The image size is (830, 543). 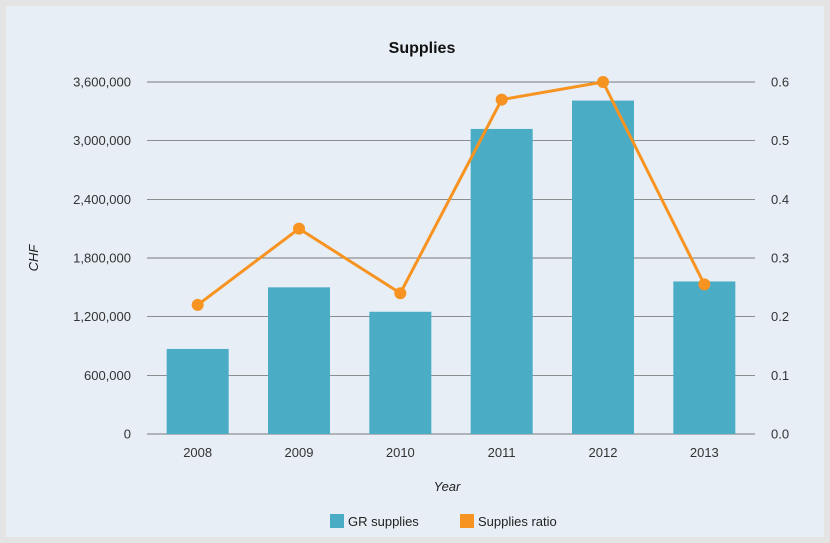 What do you see at coordinates (780, 140) in the screenshot?
I see `right-tick-label: 0.5` at bounding box center [780, 140].